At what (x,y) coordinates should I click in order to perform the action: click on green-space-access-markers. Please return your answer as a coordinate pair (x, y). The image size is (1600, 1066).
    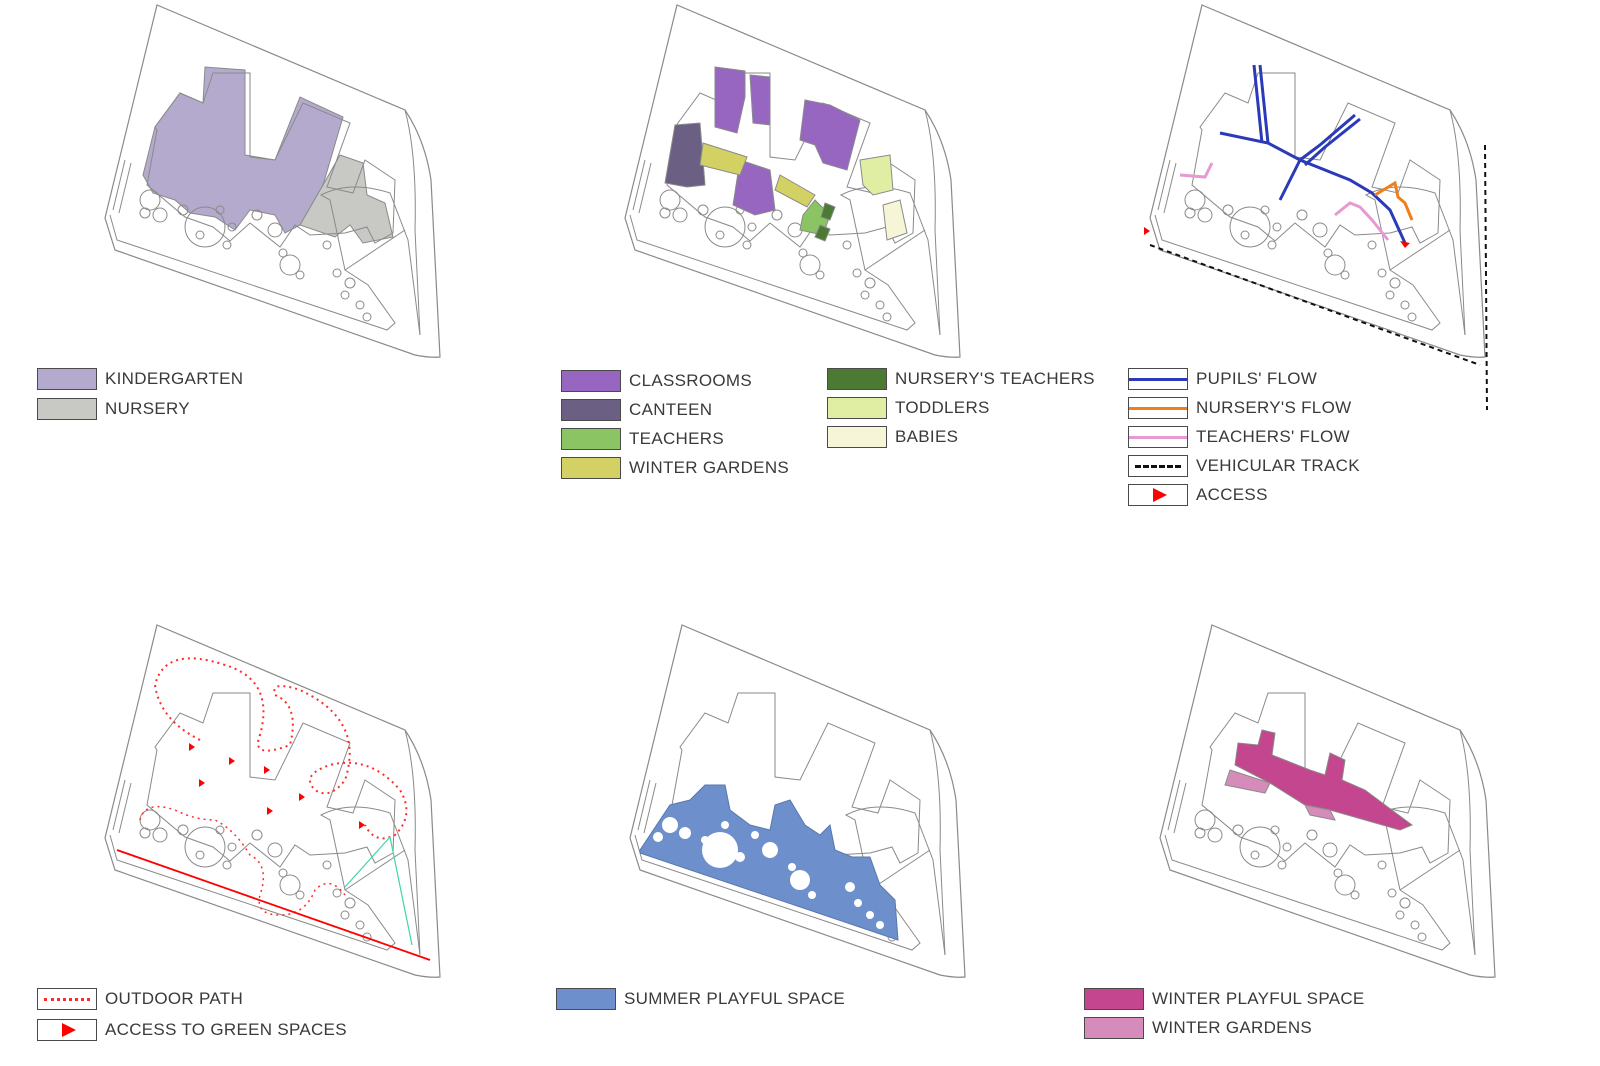
    Looking at the image, I should click on (277, 786).